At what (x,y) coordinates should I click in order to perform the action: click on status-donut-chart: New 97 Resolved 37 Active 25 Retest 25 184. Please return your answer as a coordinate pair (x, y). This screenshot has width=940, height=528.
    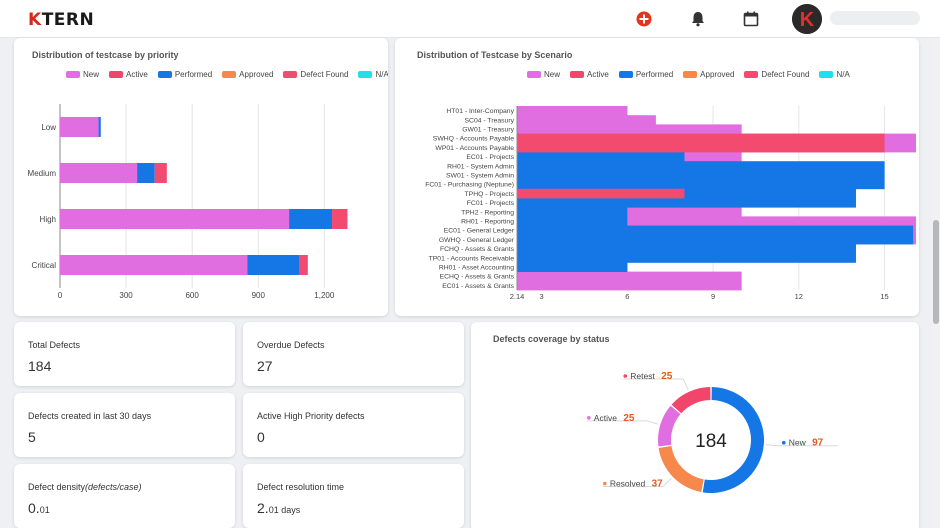
    Looking at the image, I should click on (712, 432).